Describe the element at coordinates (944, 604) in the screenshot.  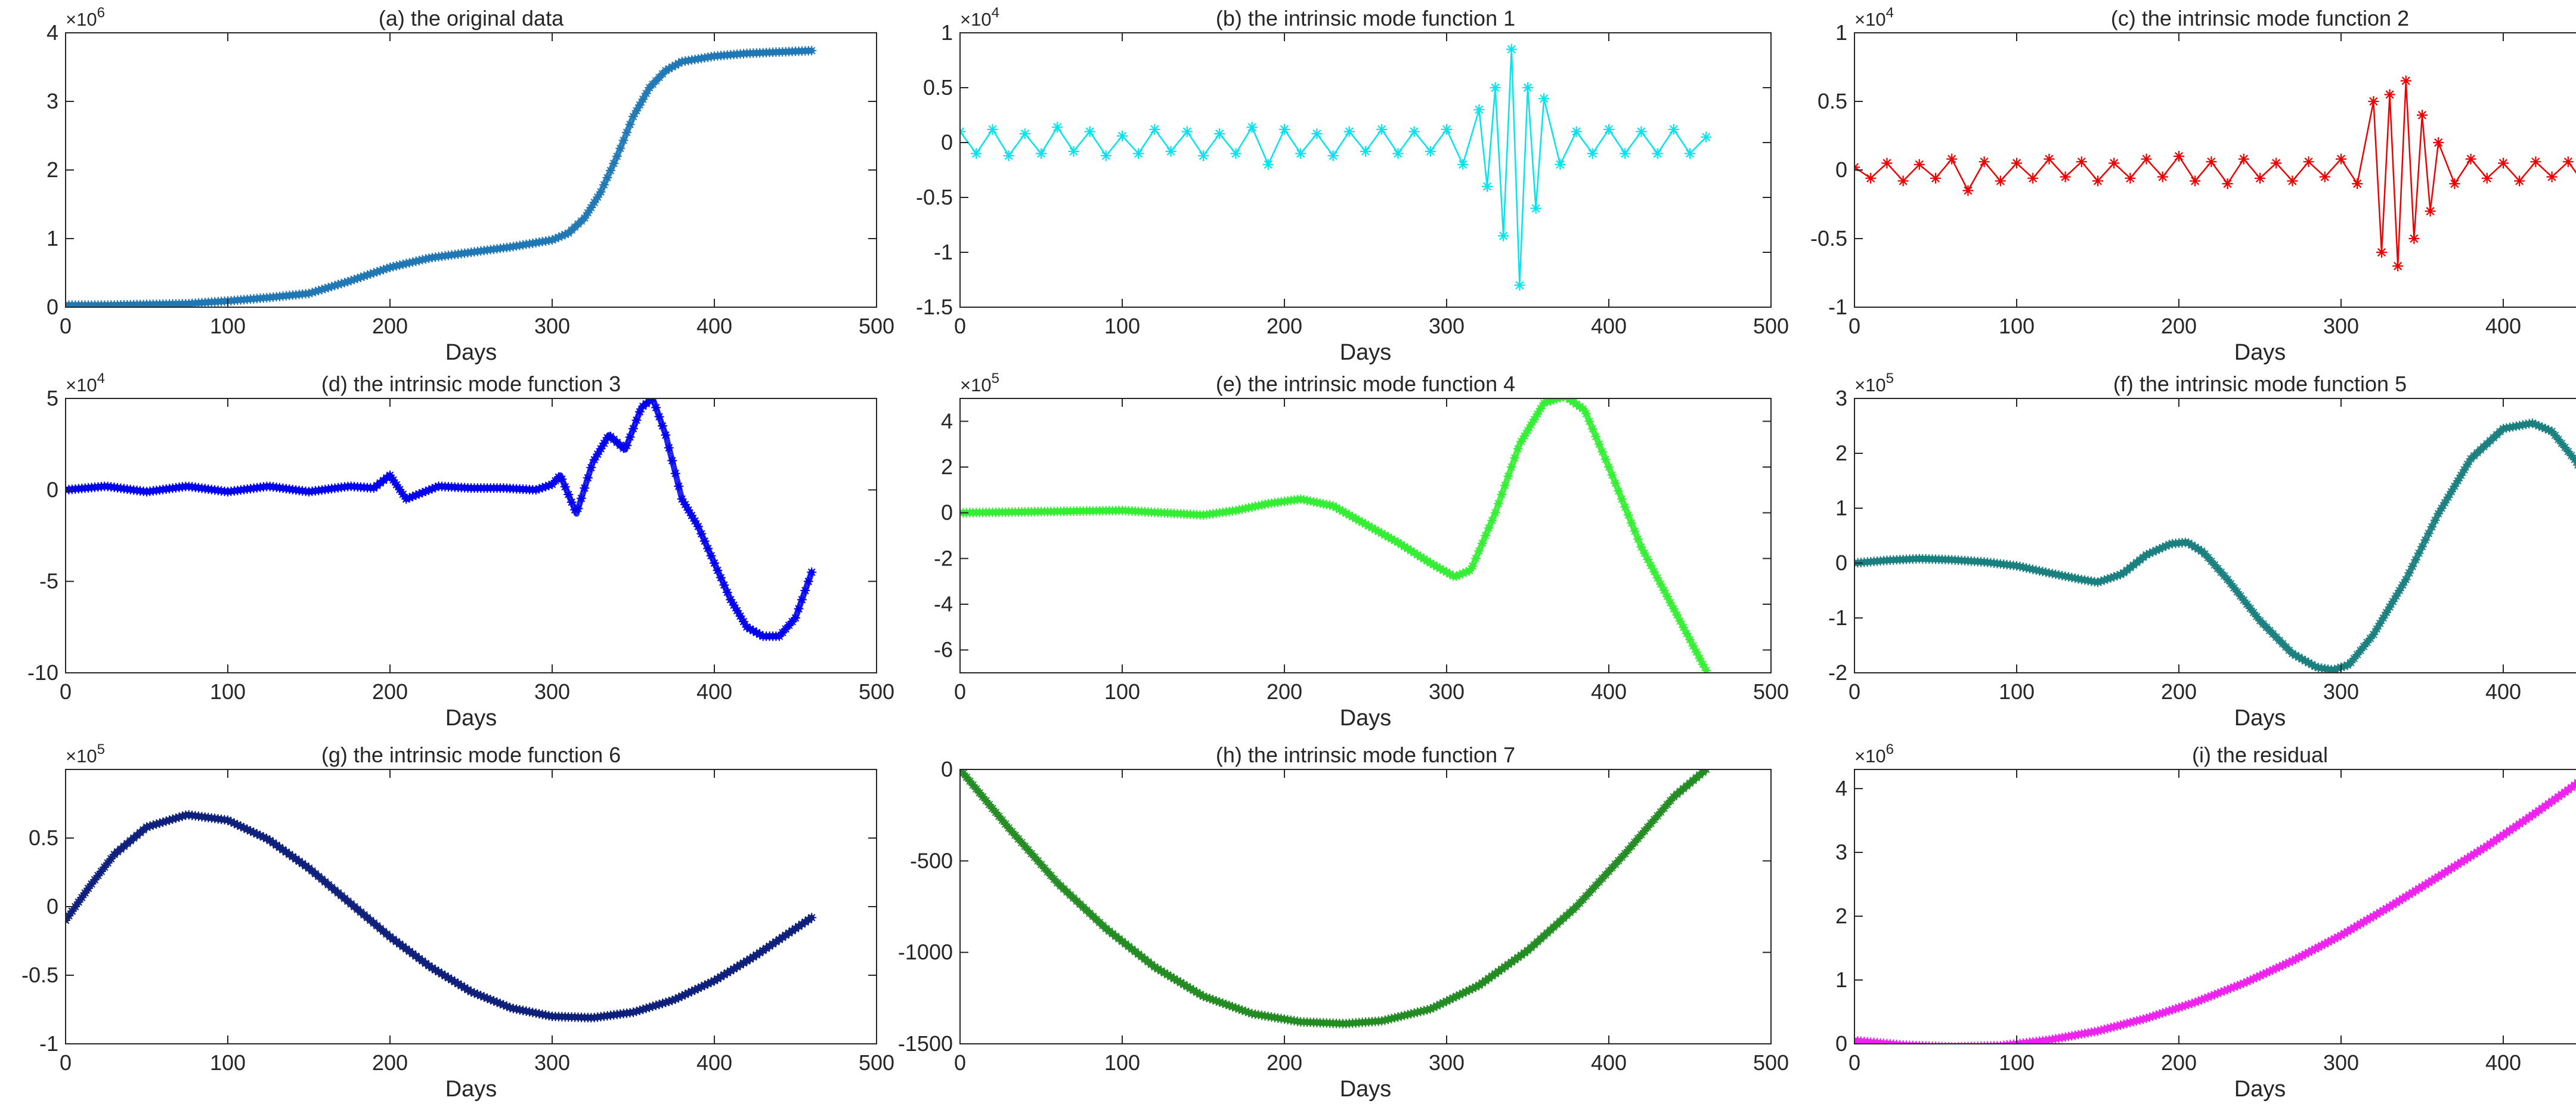
I see `y-tick-label: -4` at that location.